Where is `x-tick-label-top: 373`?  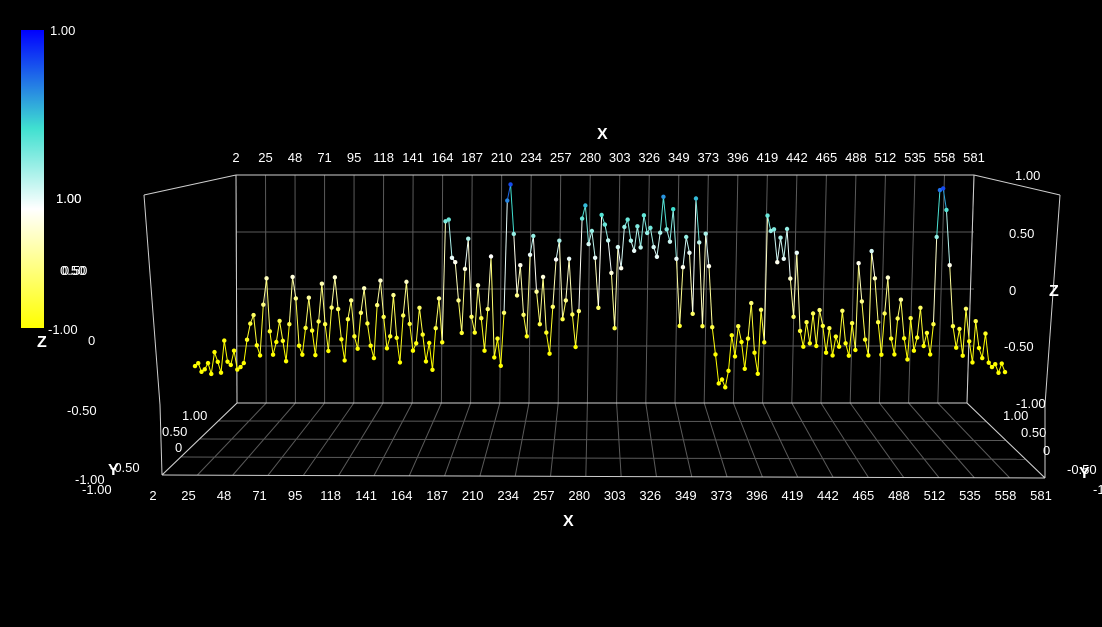 x-tick-label-top: 373 is located at coordinates (708, 157).